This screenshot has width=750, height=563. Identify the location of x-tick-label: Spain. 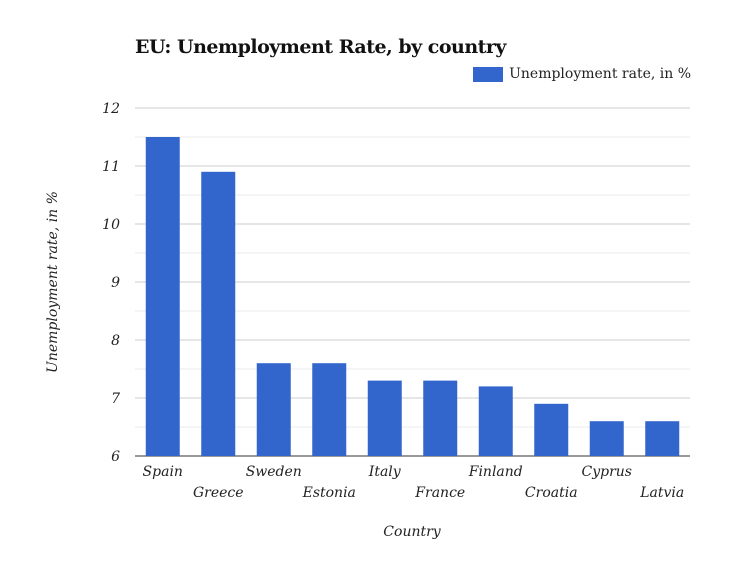
(163, 472).